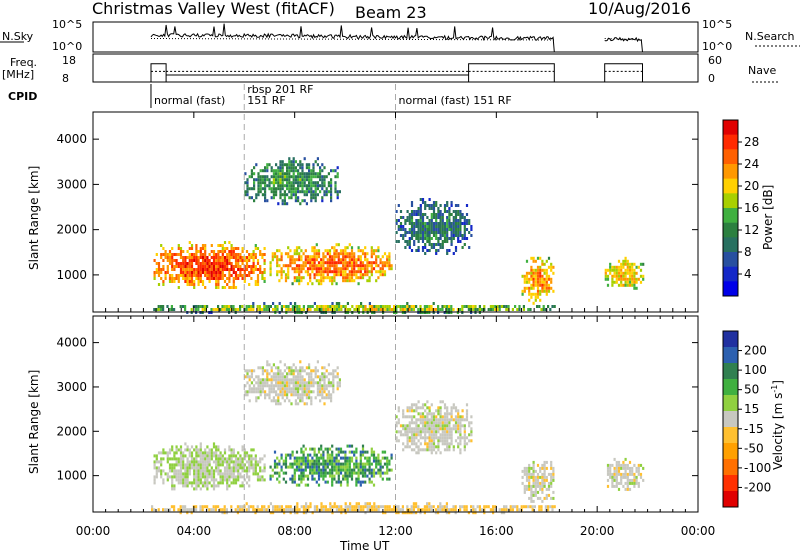 The image size is (800, 554). I want to click on x-tick-label: 20:00, so click(597, 531).